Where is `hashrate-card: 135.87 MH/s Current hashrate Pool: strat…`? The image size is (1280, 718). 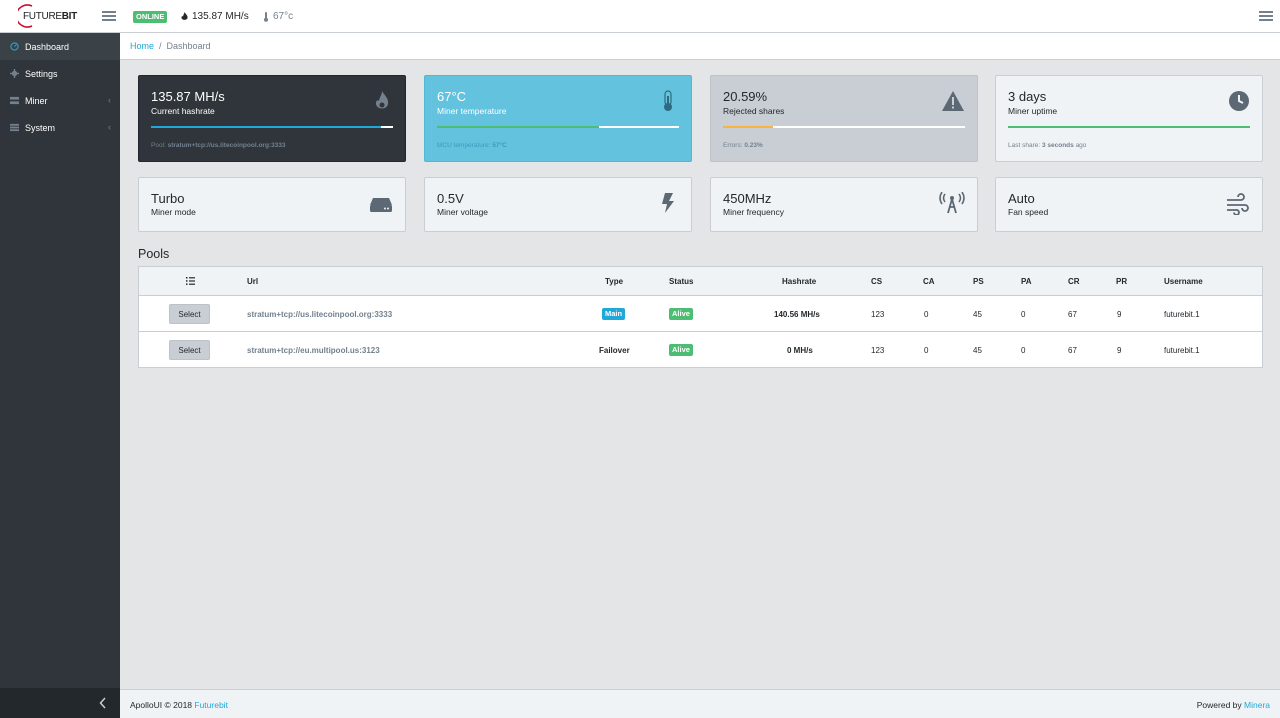
hashrate-card: 135.87 MH/s Current hashrate Pool: strat… is located at coordinates (272, 118).